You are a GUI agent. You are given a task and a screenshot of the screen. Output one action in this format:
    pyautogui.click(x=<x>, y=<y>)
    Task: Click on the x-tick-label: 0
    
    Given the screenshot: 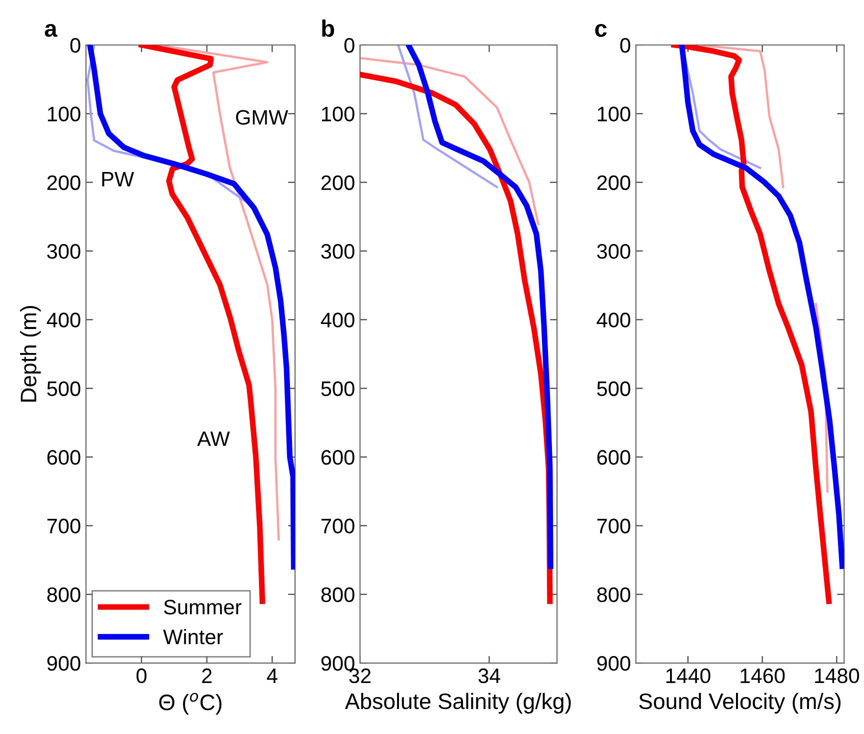 What is the action you would take?
    pyautogui.click(x=141, y=676)
    